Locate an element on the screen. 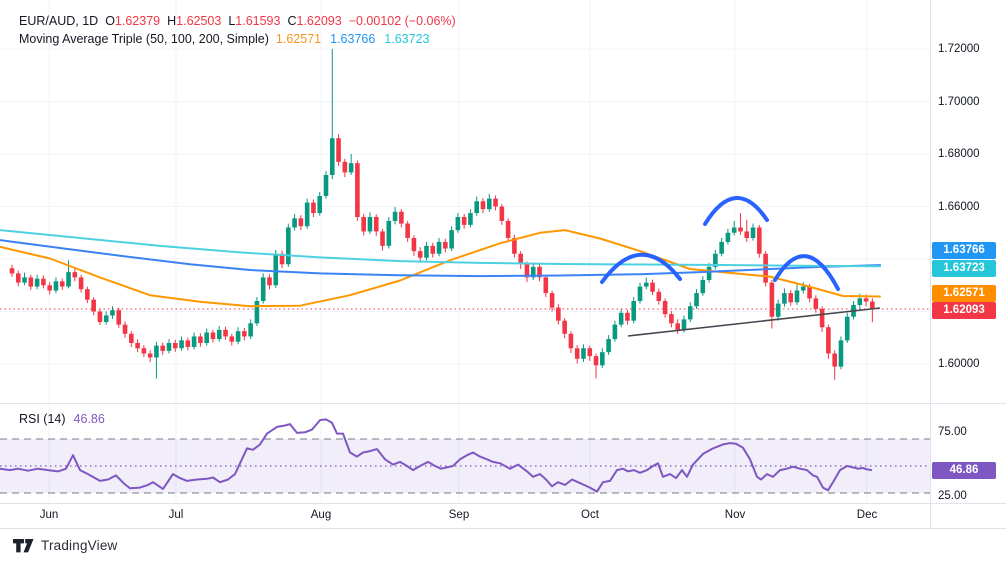 This screenshot has height=567, width=1006. rsi-legend: RSI (14) 46.86 is located at coordinates (62, 419).